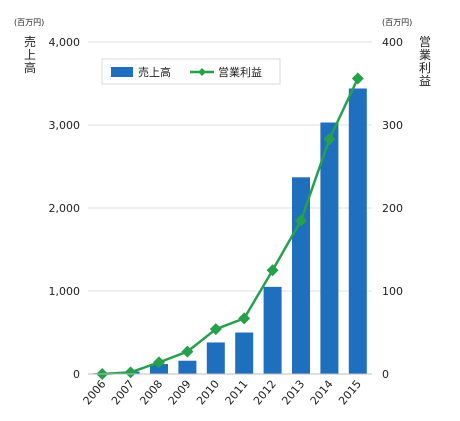  Describe the element at coordinates (322, 393) in the screenshot. I see `x-tick-label: 2014` at that location.